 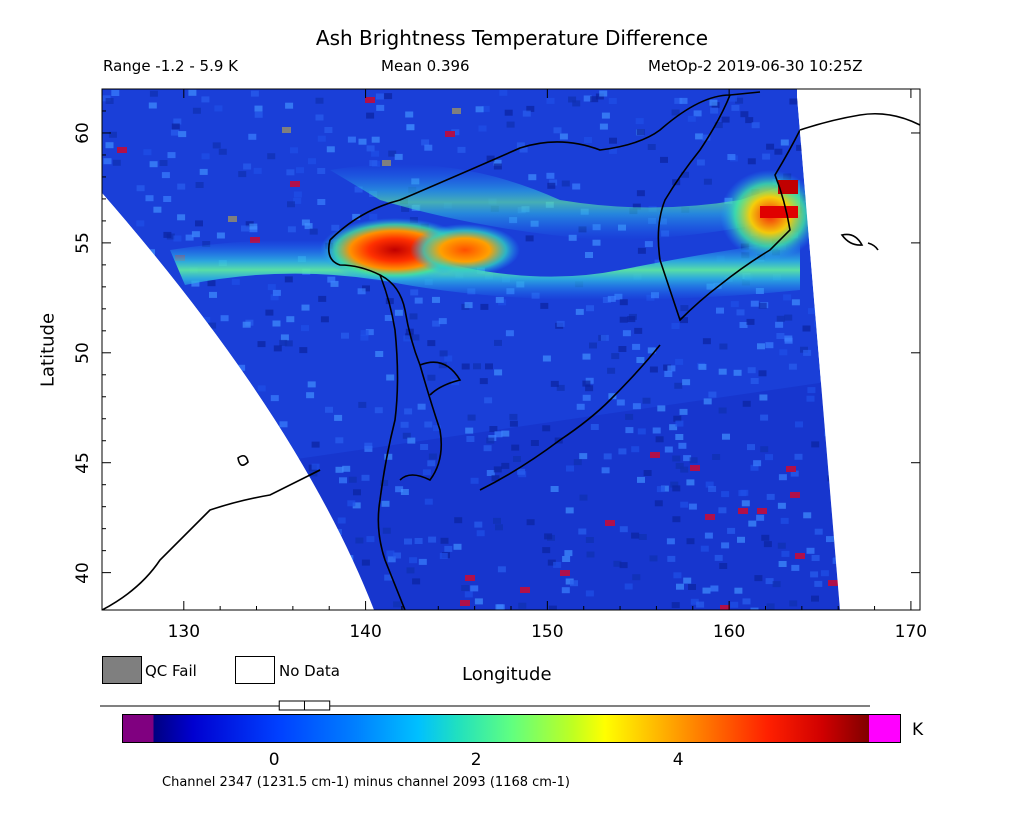 I want to click on x-axis-label: Longitude, so click(x=507, y=674).